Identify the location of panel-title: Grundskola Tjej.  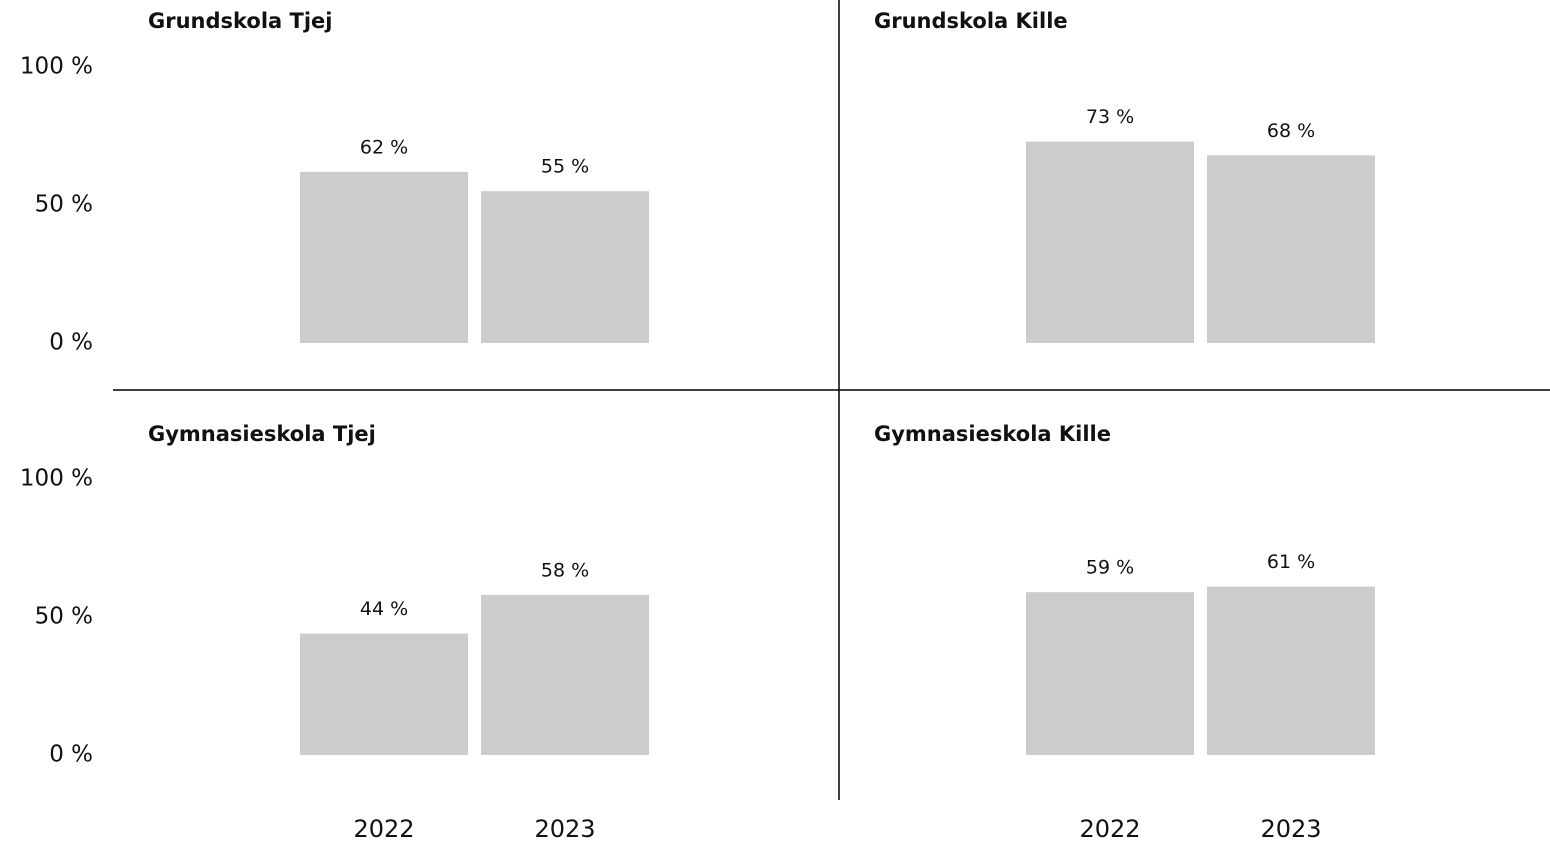
(240, 21).